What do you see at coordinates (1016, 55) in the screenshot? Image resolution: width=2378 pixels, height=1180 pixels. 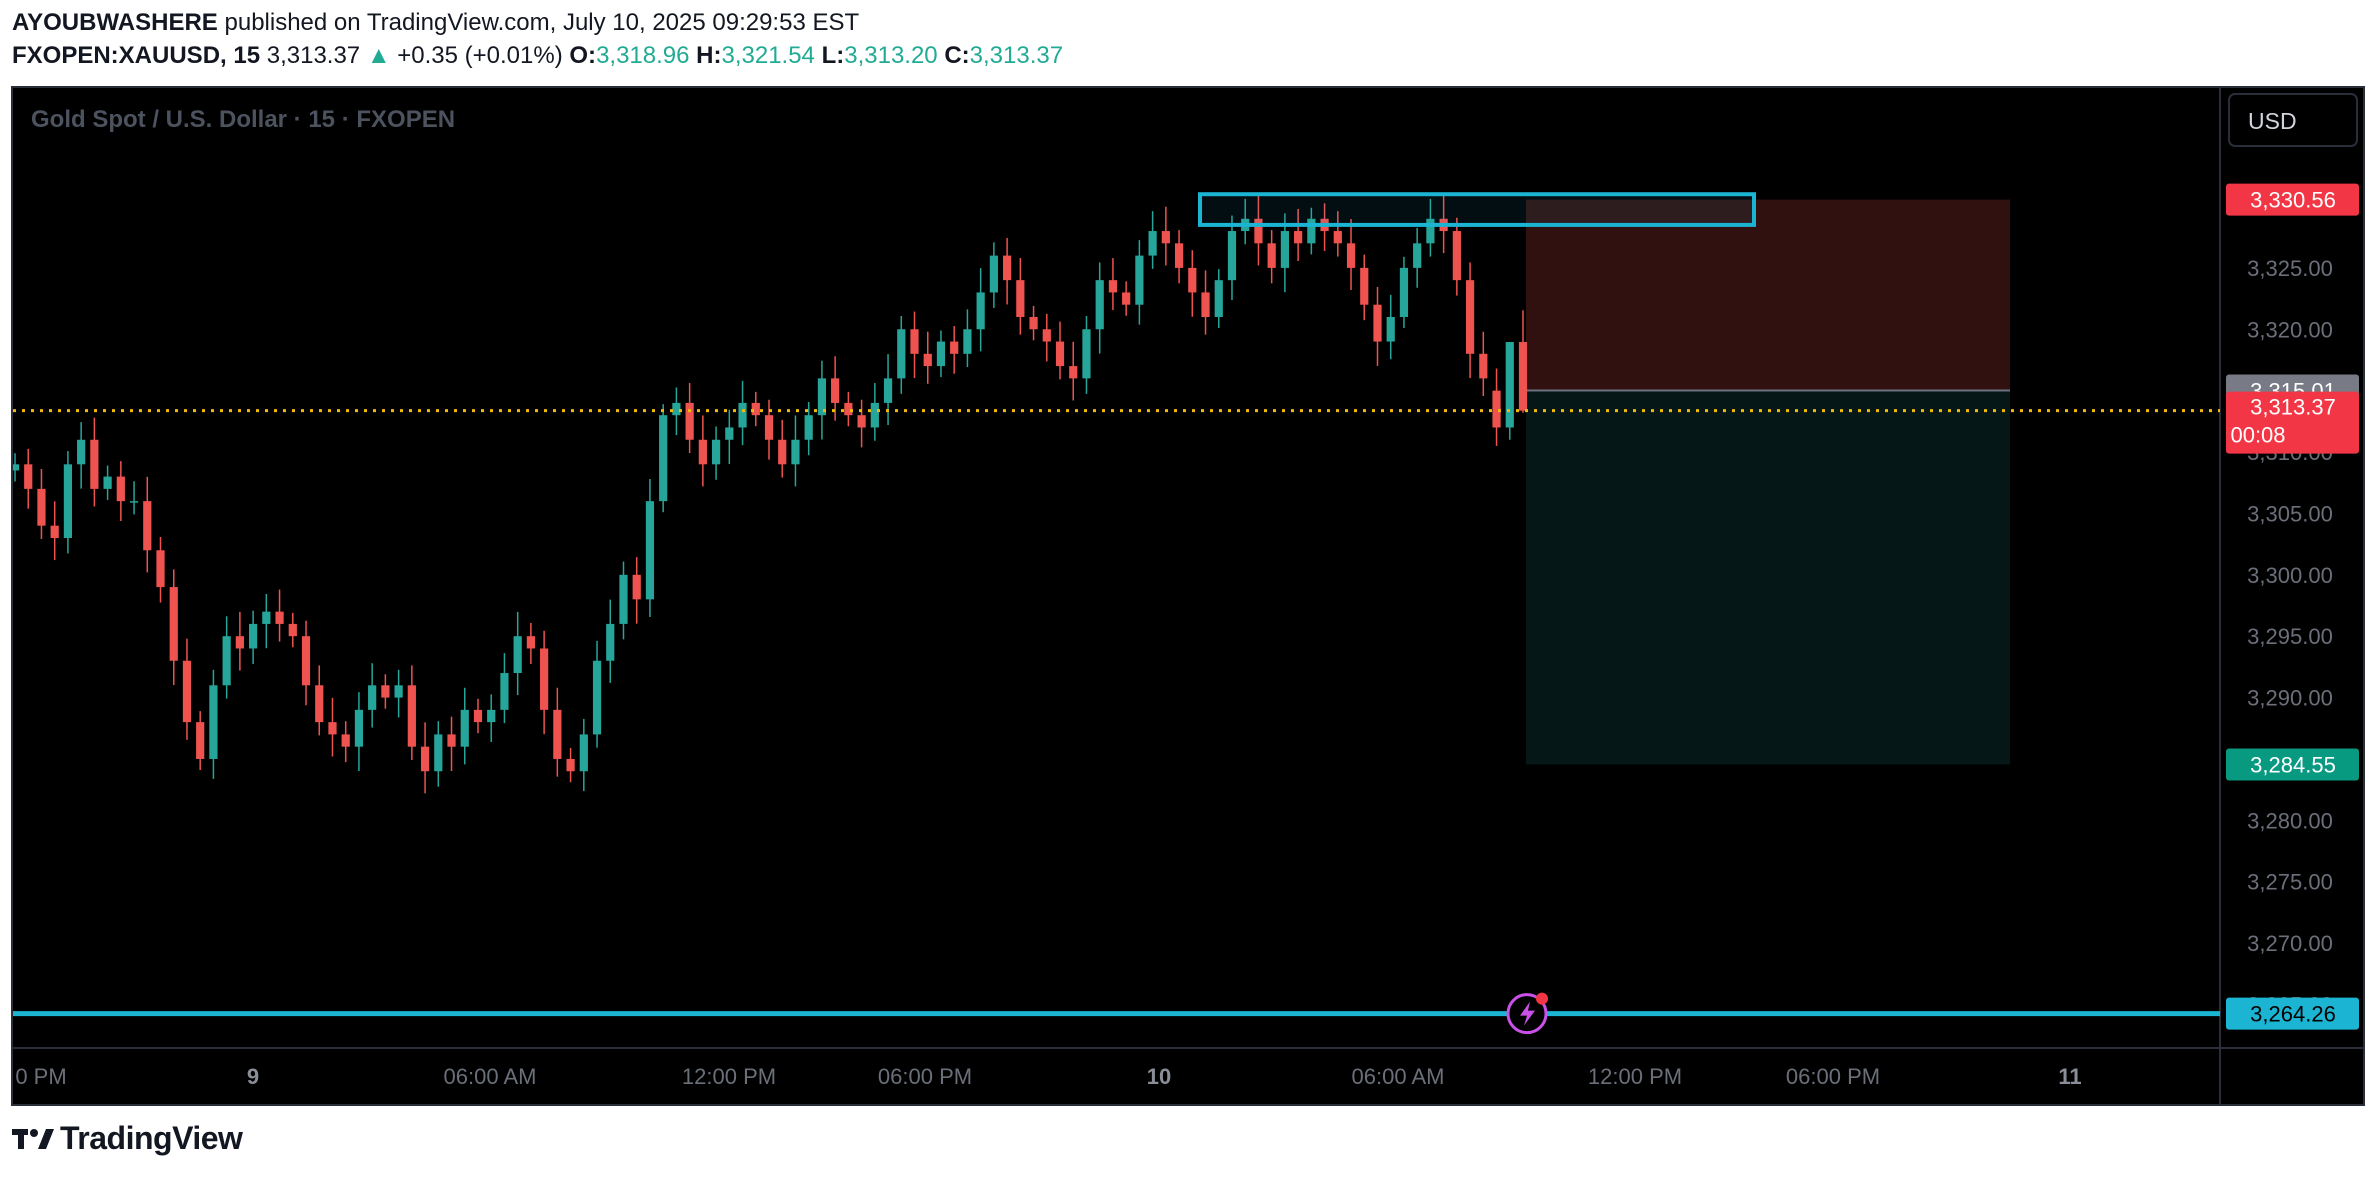 I see `close-value: 3,313.37` at bounding box center [1016, 55].